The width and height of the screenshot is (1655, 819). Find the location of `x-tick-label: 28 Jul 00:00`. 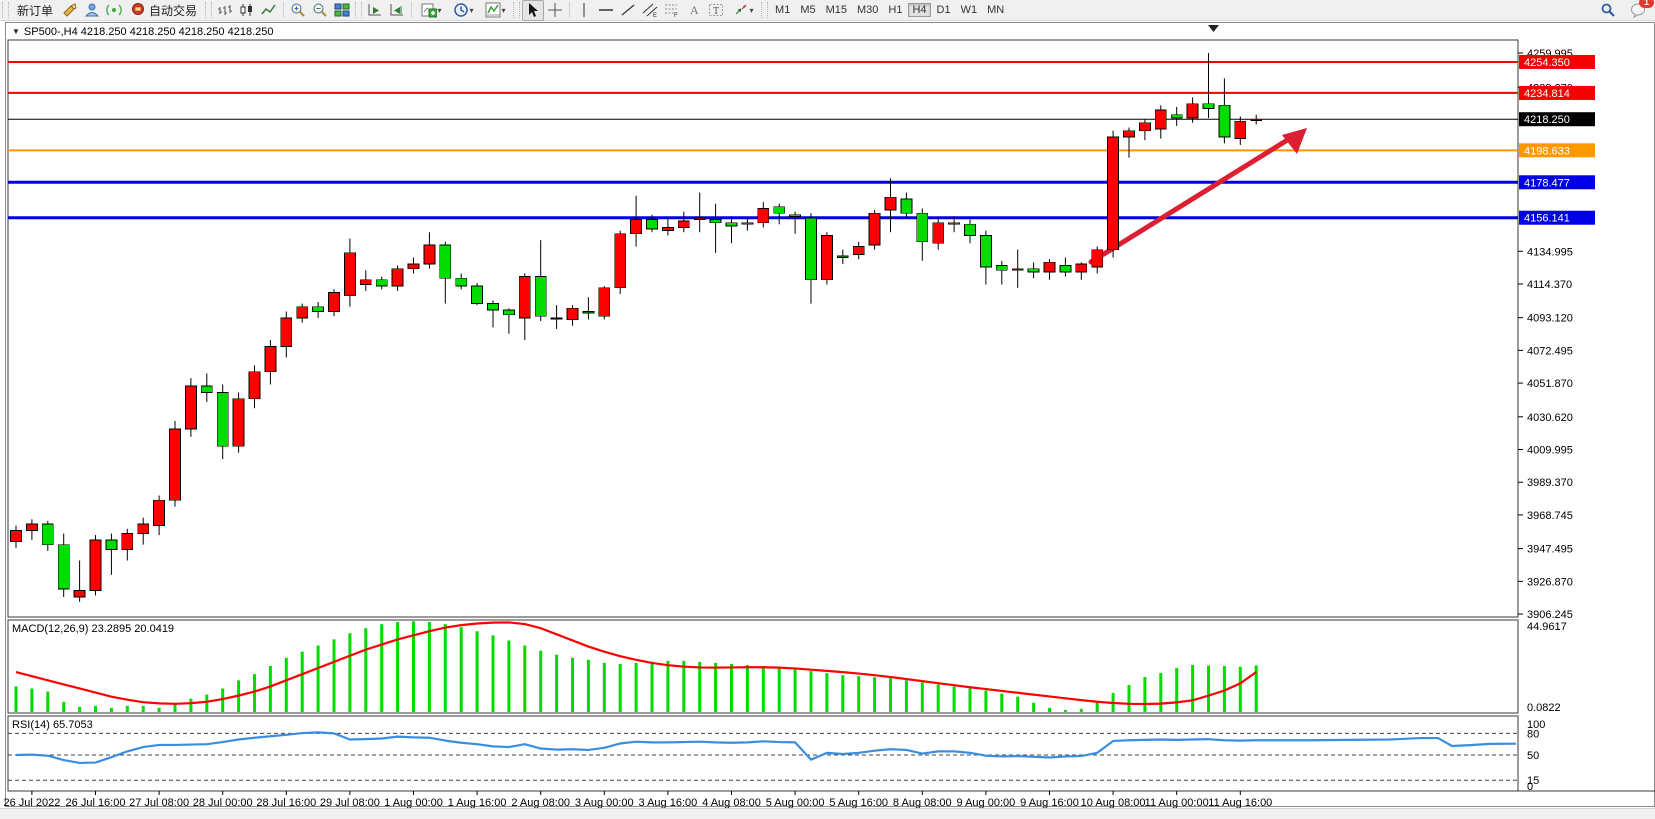

x-tick-label: 28 Jul 00:00 is located at coordinates (223, 803).